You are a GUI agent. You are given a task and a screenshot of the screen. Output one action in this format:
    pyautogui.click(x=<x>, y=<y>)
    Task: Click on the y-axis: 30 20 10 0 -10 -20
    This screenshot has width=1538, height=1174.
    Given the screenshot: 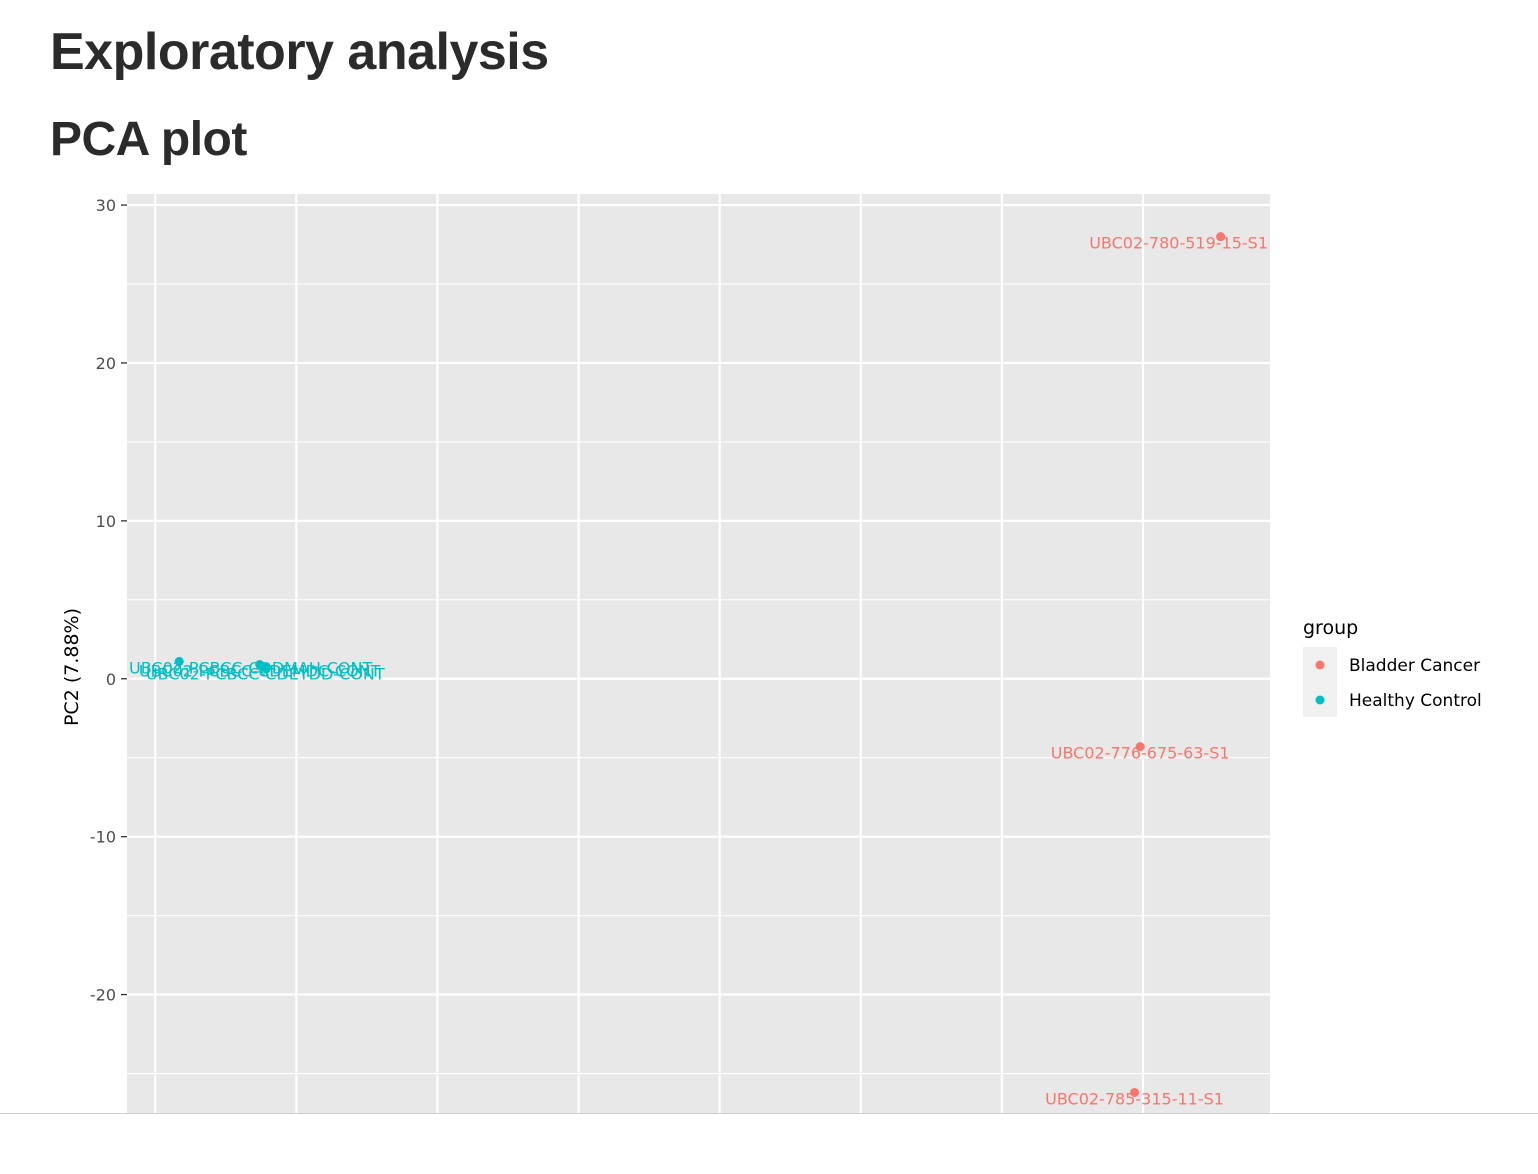 What is the action you would take?
    pyautogui.click(x=108, y=600)
    